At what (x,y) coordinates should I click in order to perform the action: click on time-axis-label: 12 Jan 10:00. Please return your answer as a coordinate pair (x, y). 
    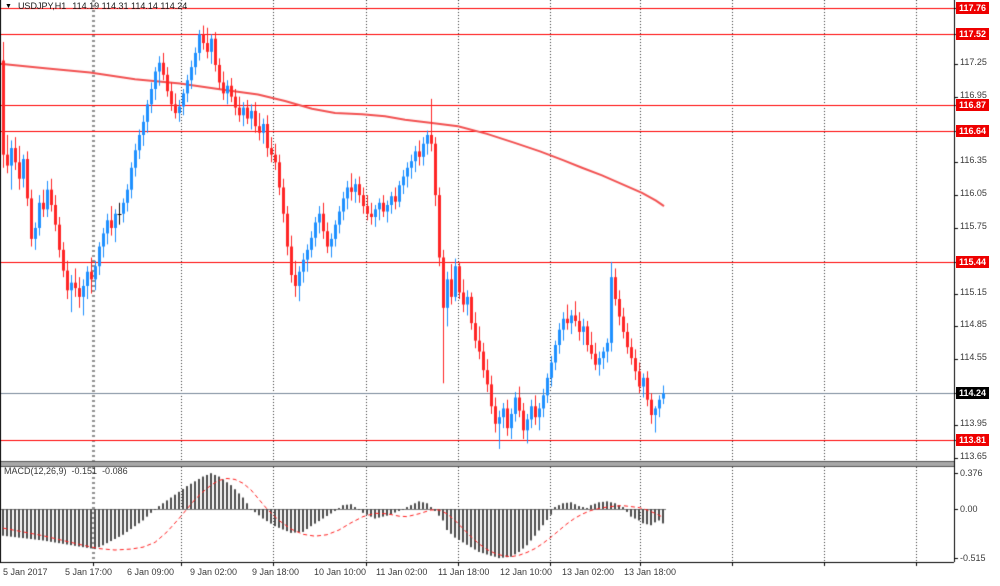
    Looking at the image, I should click on (526, 572).